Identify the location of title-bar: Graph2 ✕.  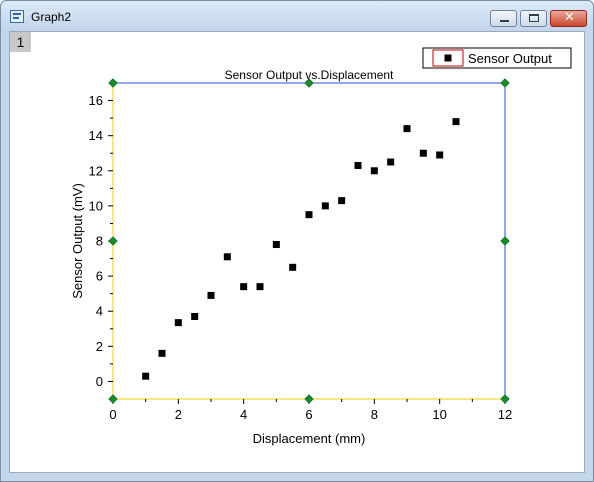
(297, 16).